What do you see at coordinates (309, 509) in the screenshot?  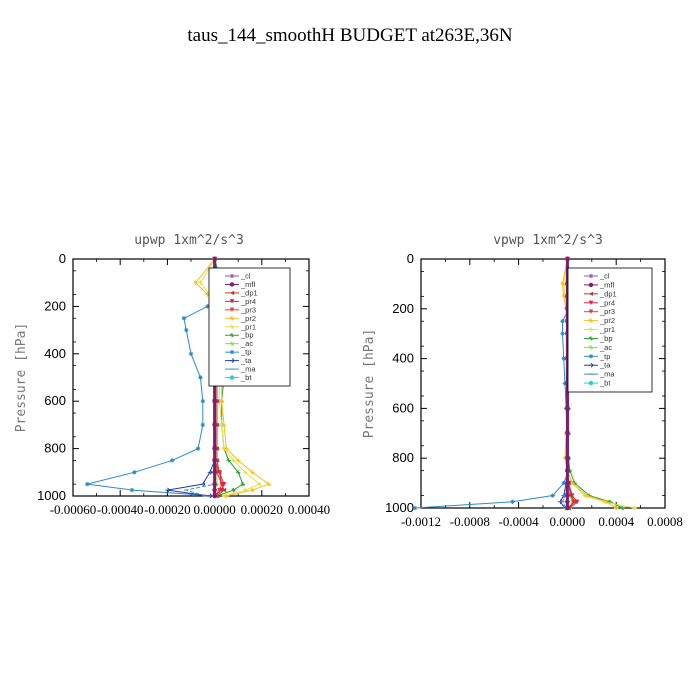 I see `x-tick-label: 0.00040` at bounding box center [309, 509].